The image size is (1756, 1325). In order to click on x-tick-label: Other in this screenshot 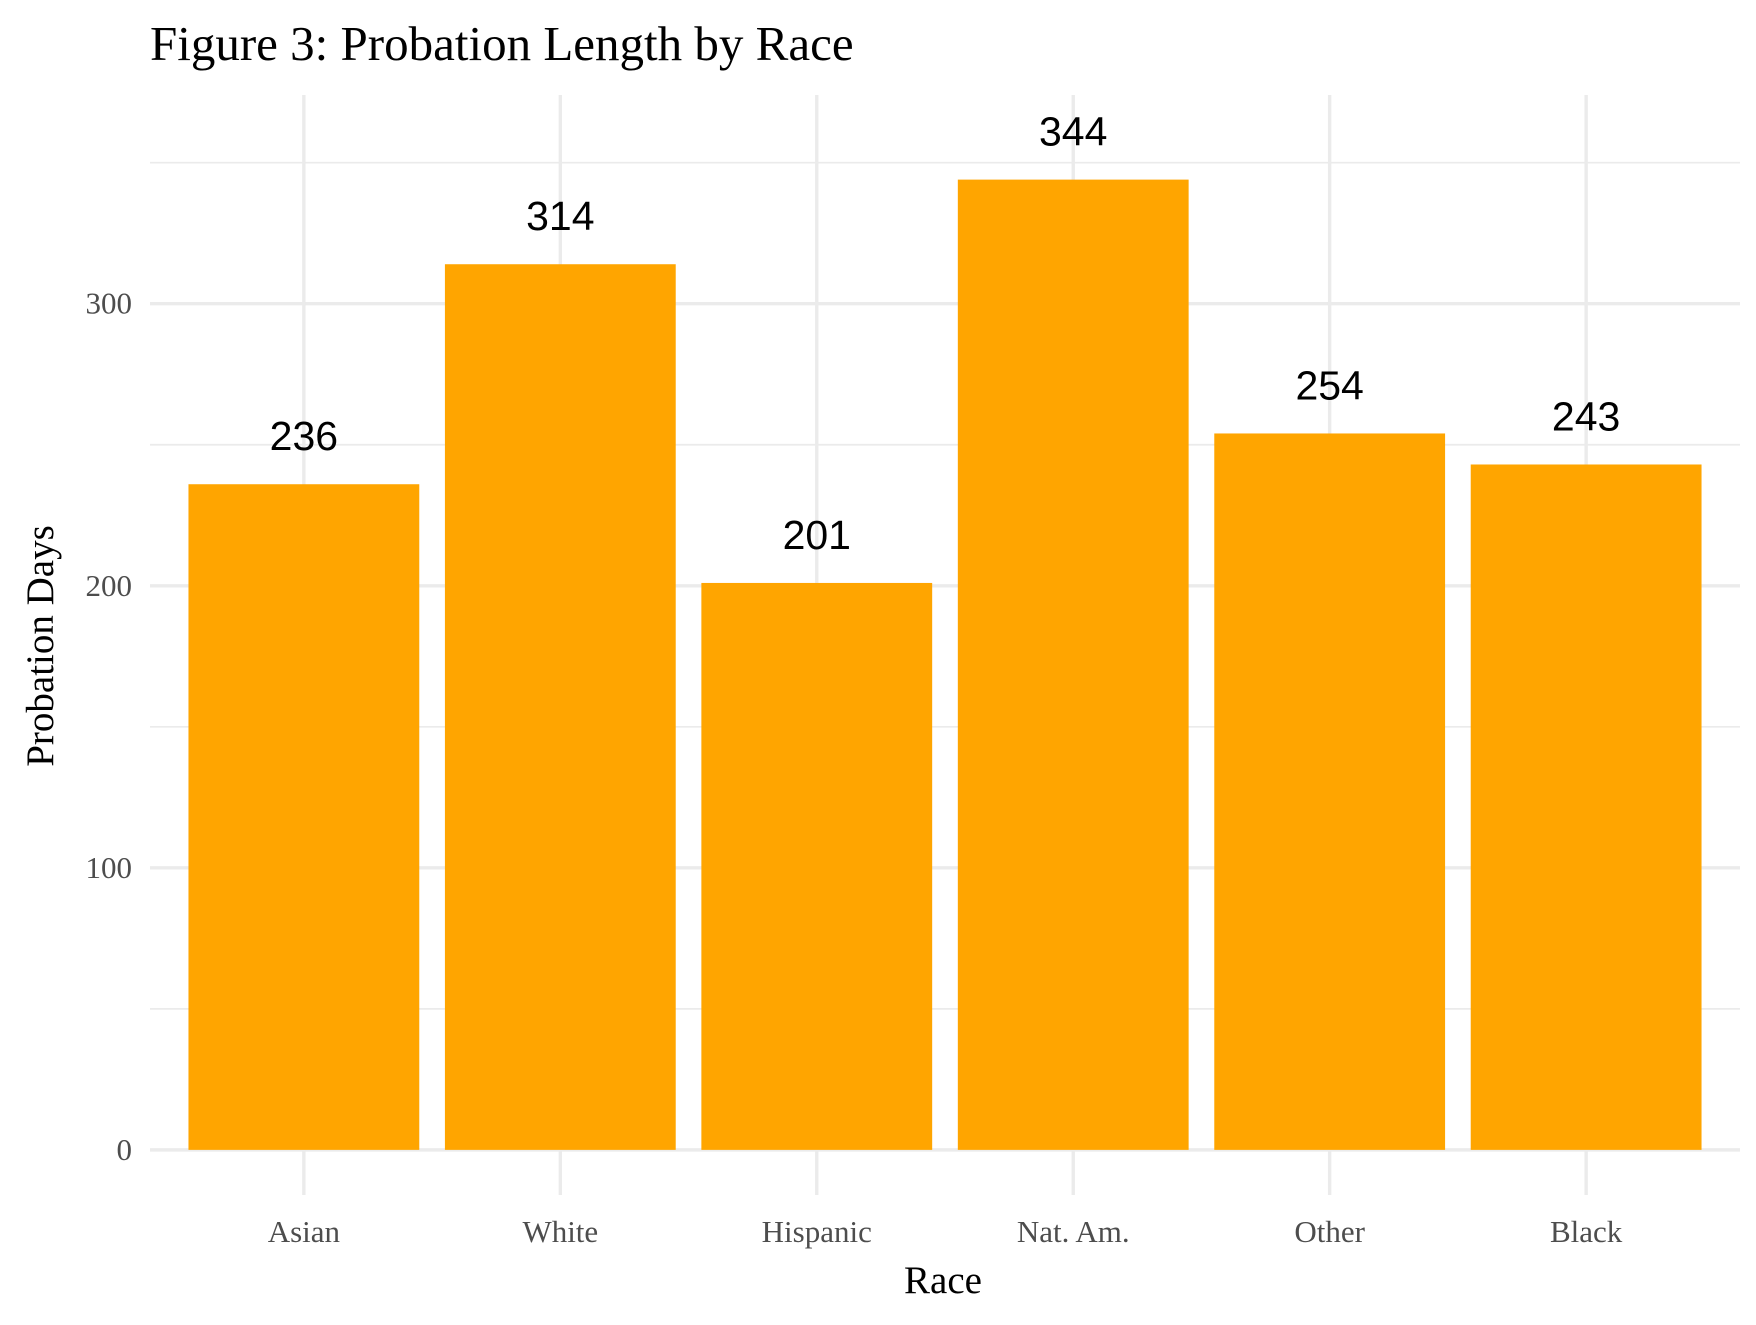, I will do `click(1329, 1231)`.